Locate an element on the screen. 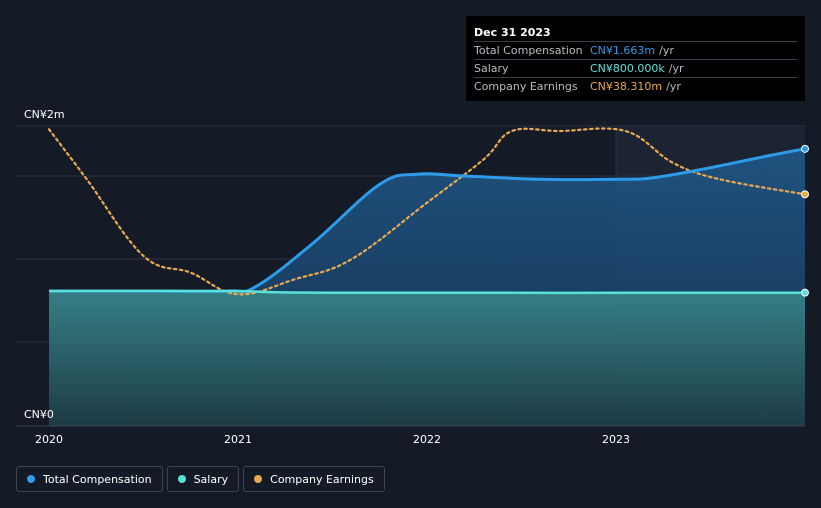 The image size is (821, 508). x-tick-label: 2021 is located at coordinates (238, 439).